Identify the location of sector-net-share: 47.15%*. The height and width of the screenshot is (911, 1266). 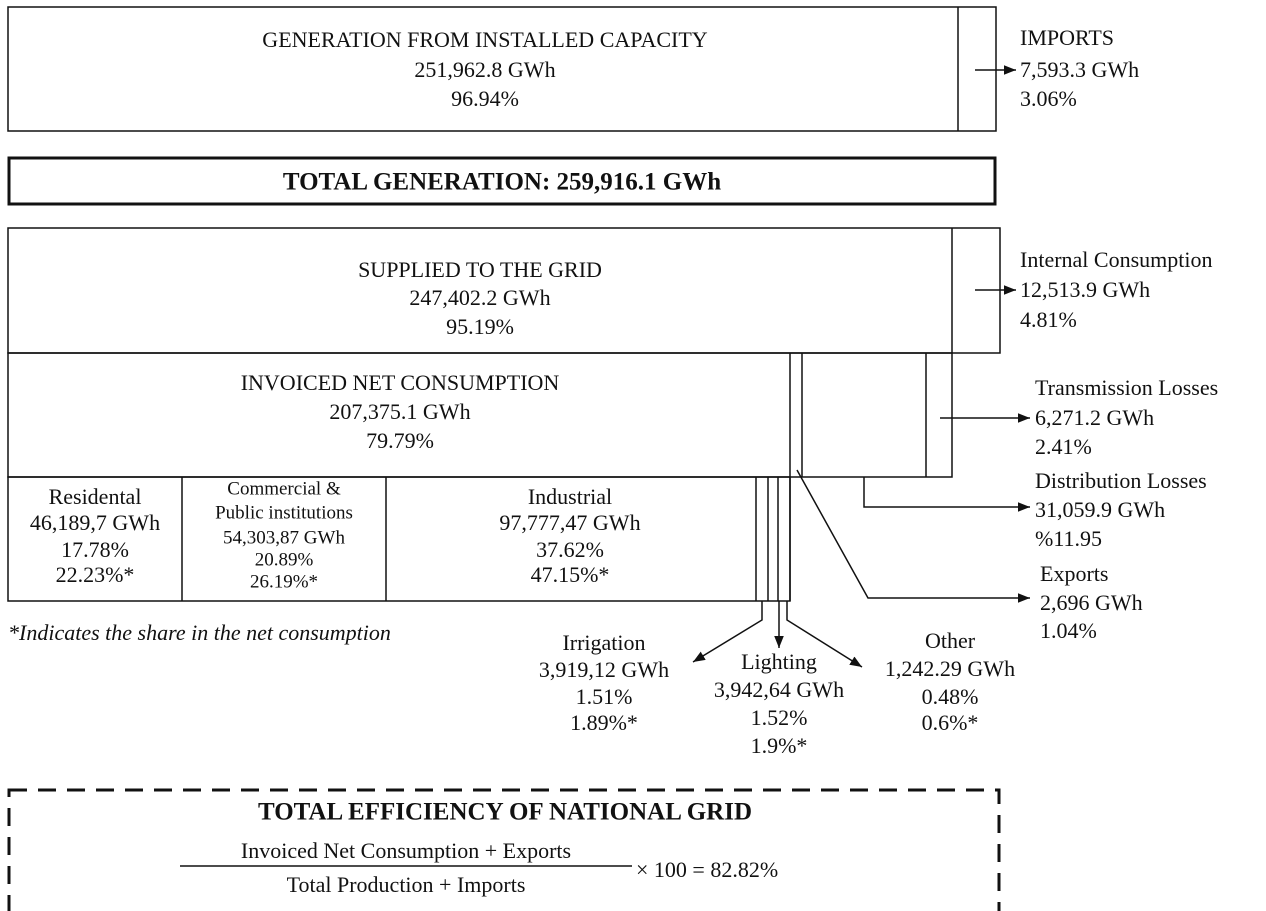
(570, 574).